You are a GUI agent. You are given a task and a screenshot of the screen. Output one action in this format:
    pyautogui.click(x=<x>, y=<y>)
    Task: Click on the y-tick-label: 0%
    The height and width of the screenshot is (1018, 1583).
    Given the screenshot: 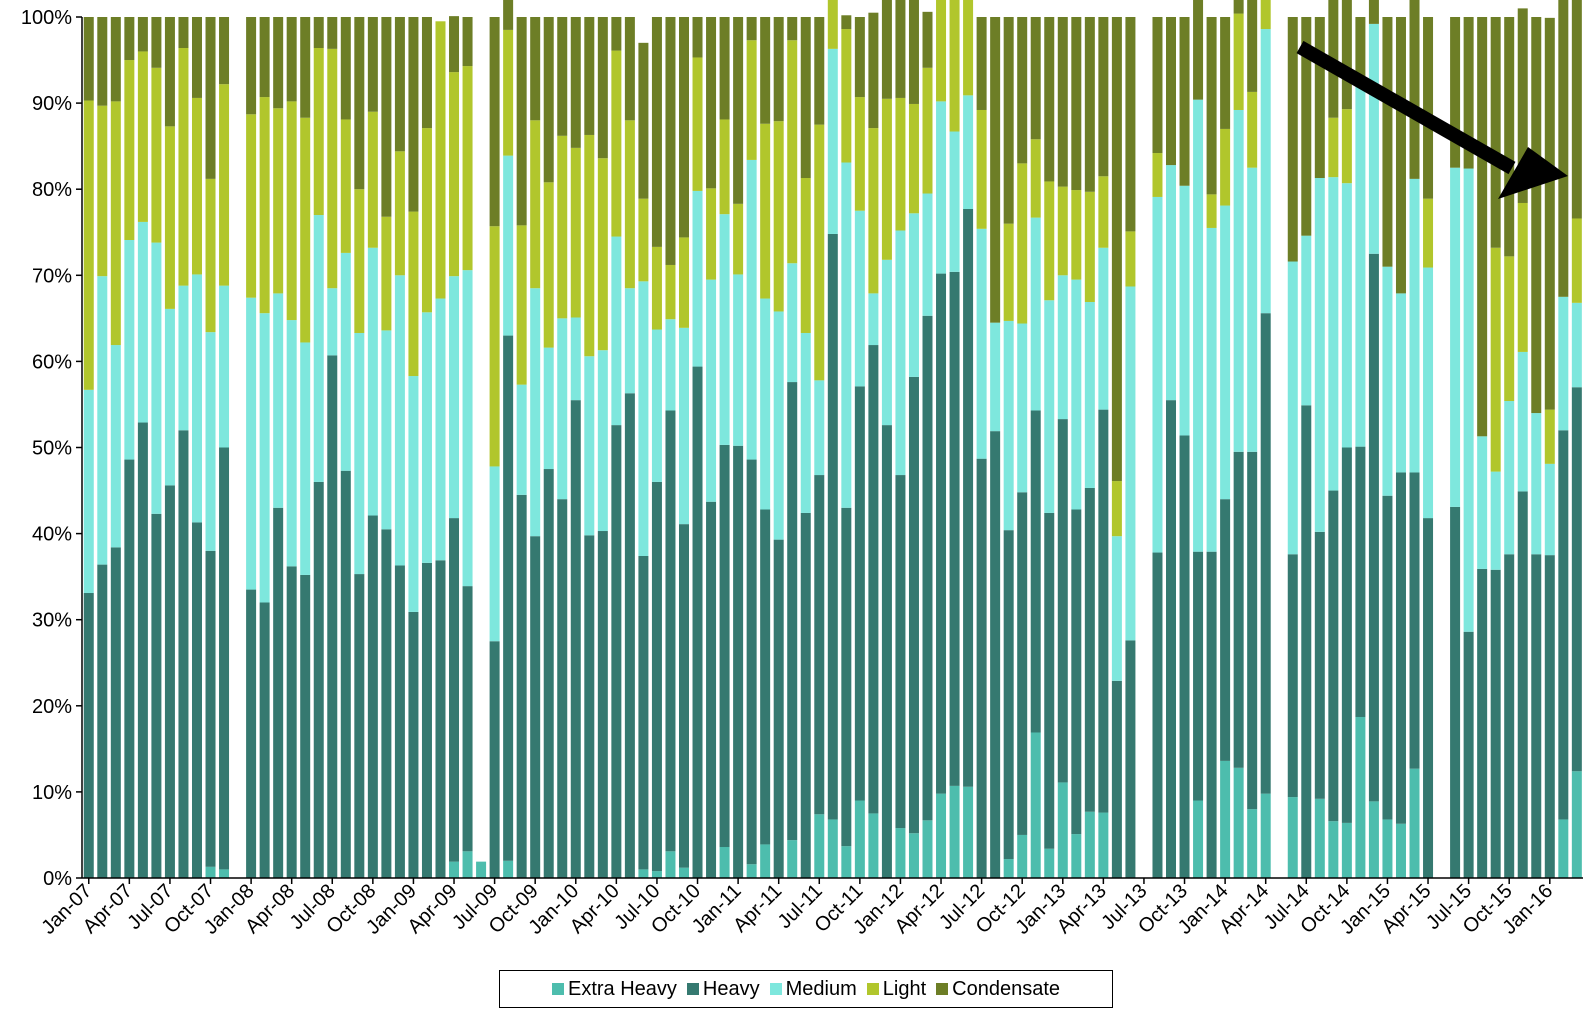 What is the action you would take?
    pyautogui.click(x=57, y=879)
    